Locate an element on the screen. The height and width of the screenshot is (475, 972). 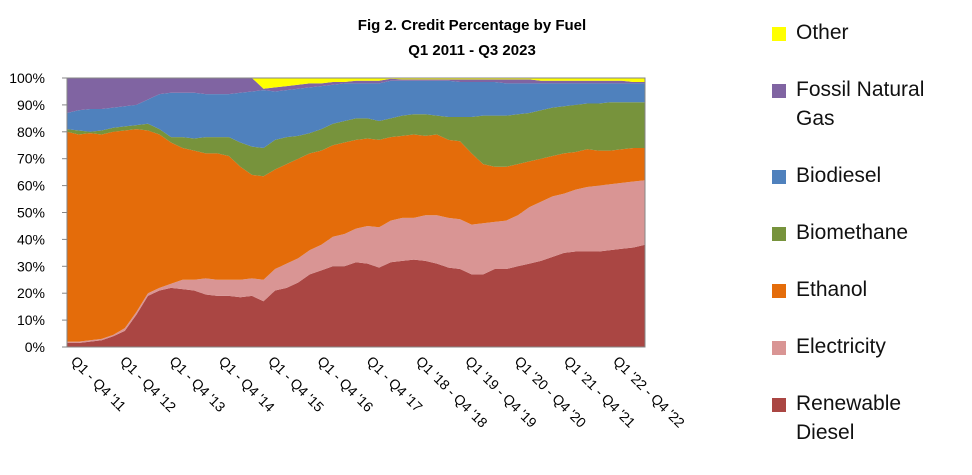
legend-label: Fossil Natural Gas is located at coordinates (860, 104).